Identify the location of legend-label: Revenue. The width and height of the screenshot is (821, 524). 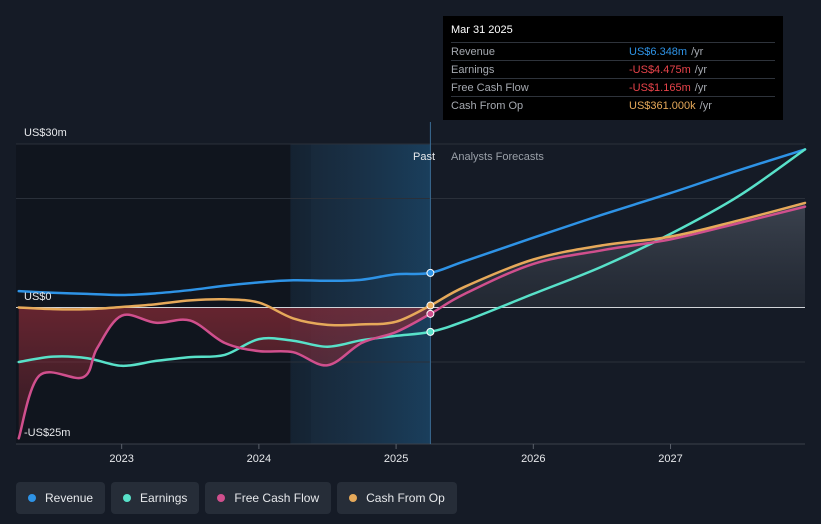
(69, 498).